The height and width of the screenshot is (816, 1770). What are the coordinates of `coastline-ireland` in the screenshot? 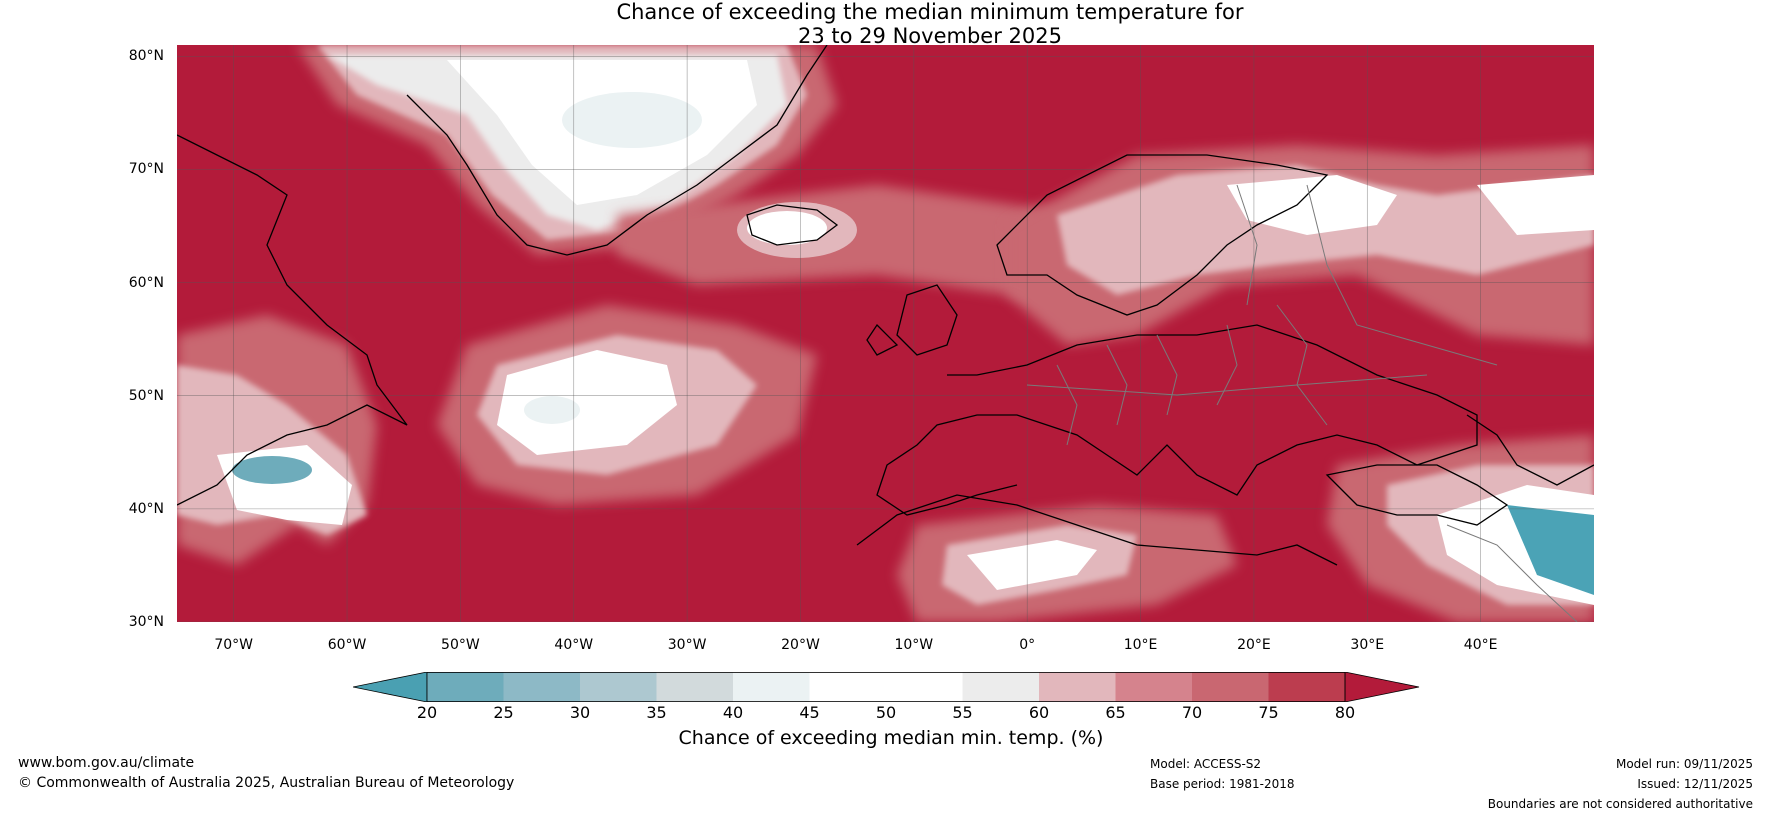 It's located at (882, 339).